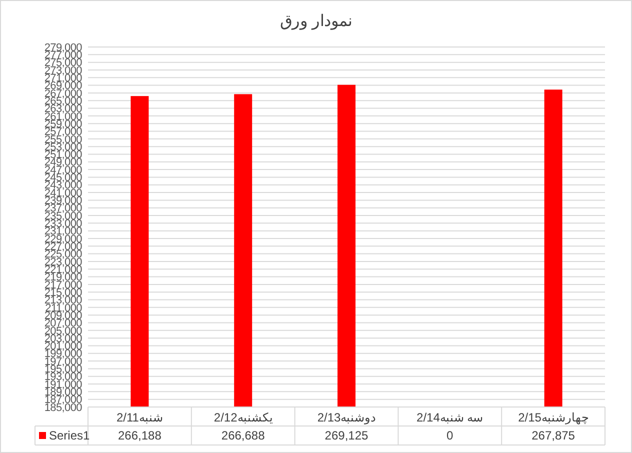  What do you see at coordinates (243, 417) in the screenshot?
I see `x-tick-label: یکشنبه2/12` at bounding box center [243, 417].